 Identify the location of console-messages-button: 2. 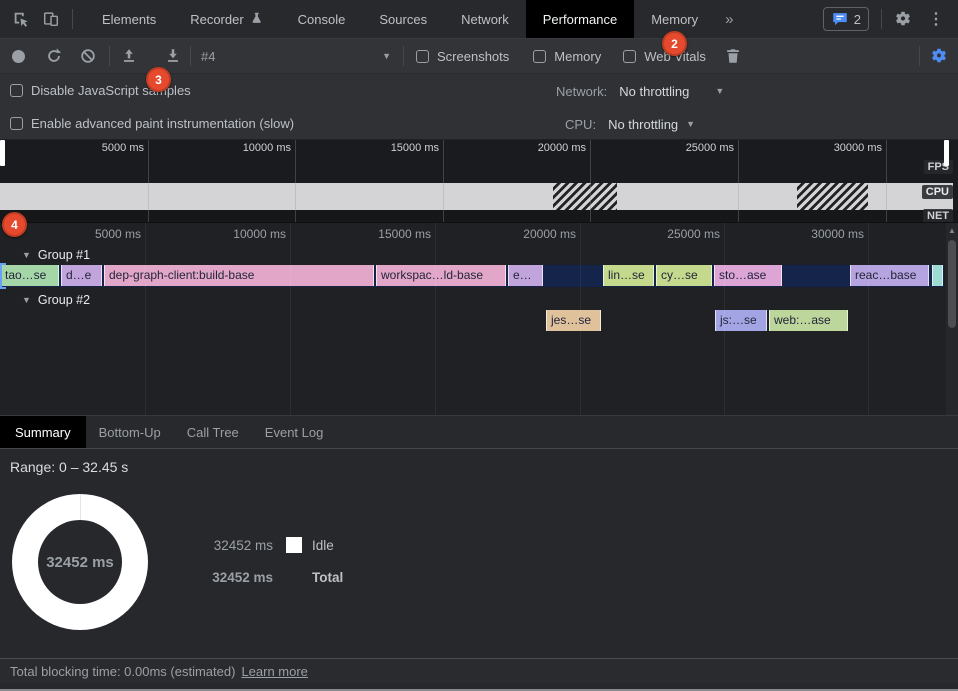
(845, 19).